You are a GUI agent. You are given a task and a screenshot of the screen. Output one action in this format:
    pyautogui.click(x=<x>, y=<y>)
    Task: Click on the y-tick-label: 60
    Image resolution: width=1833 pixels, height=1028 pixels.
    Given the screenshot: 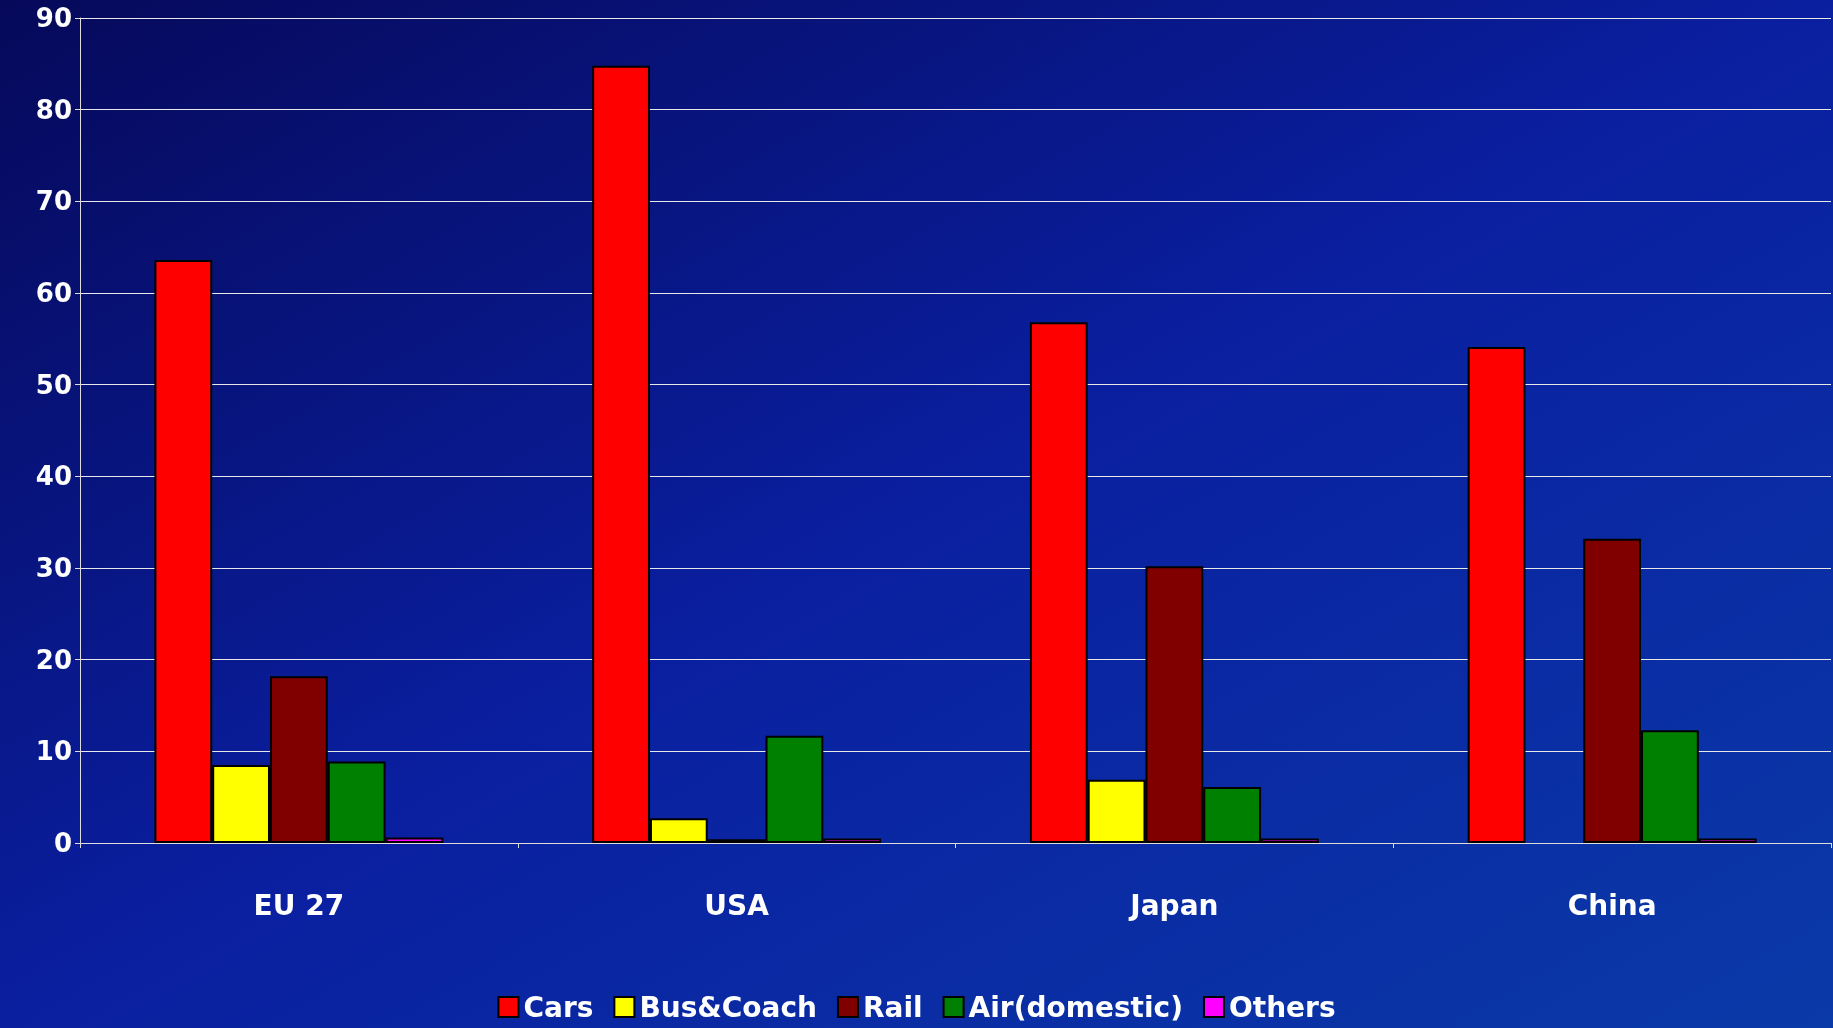 What is the action you would take?
    pyautogui.click(x=53, y=293)
    